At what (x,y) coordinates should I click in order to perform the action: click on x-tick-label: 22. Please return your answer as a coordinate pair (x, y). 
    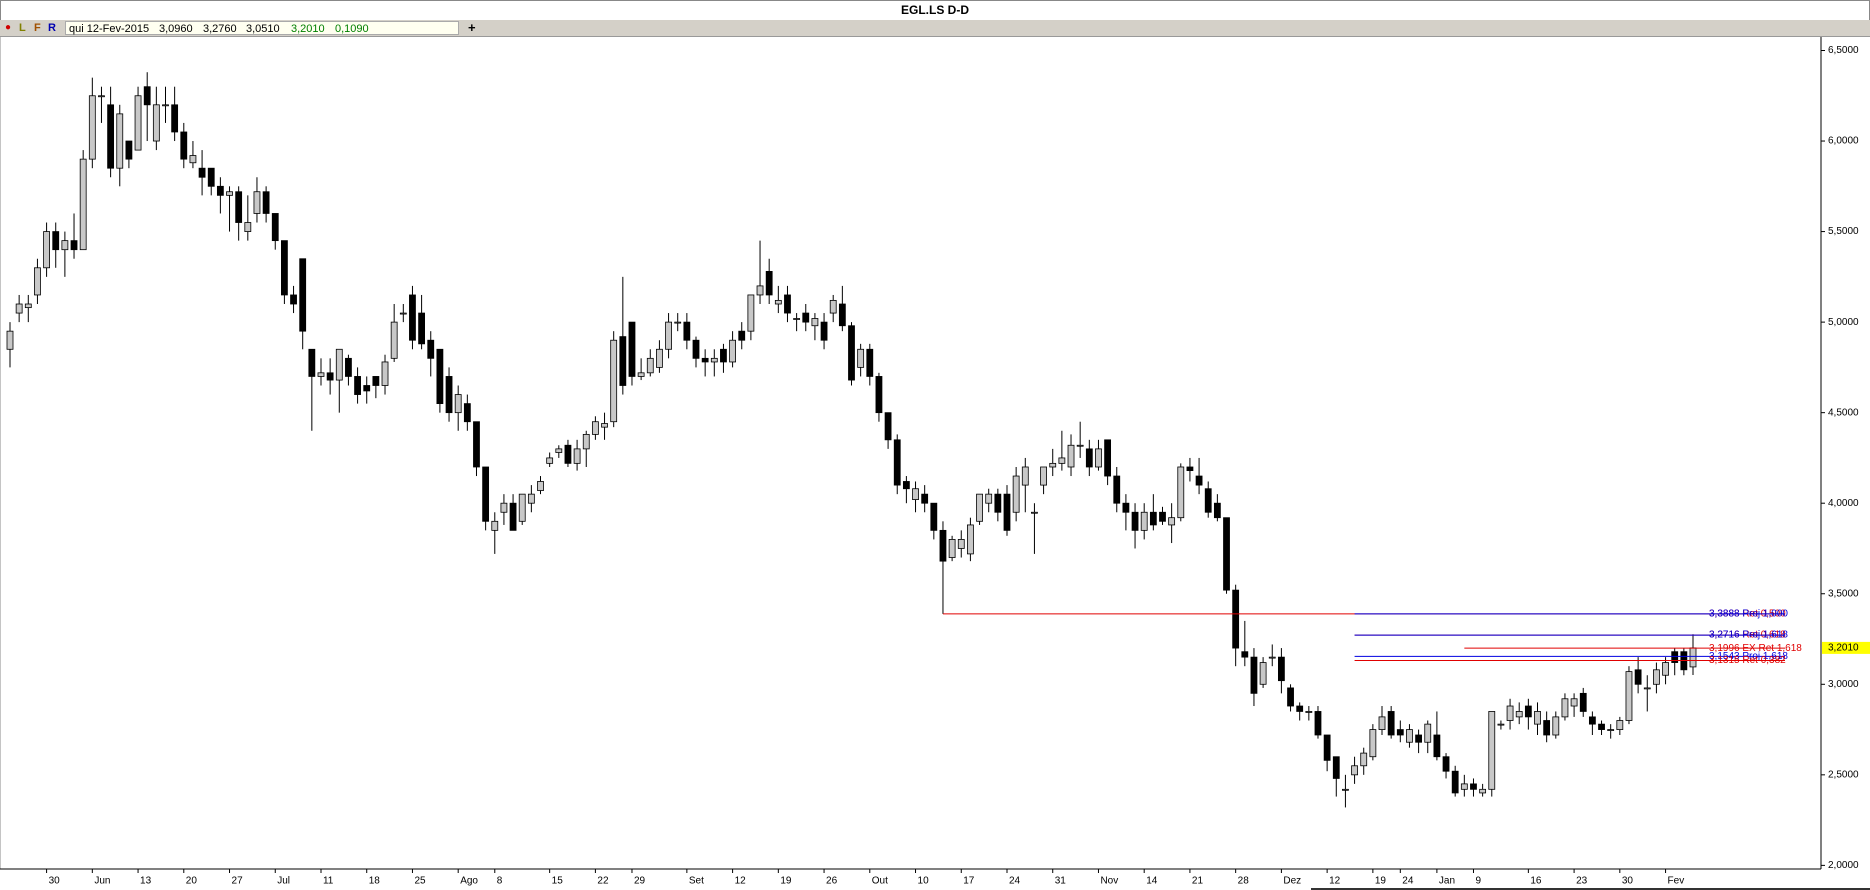
    Looking at the image, I should click on (603, 881).